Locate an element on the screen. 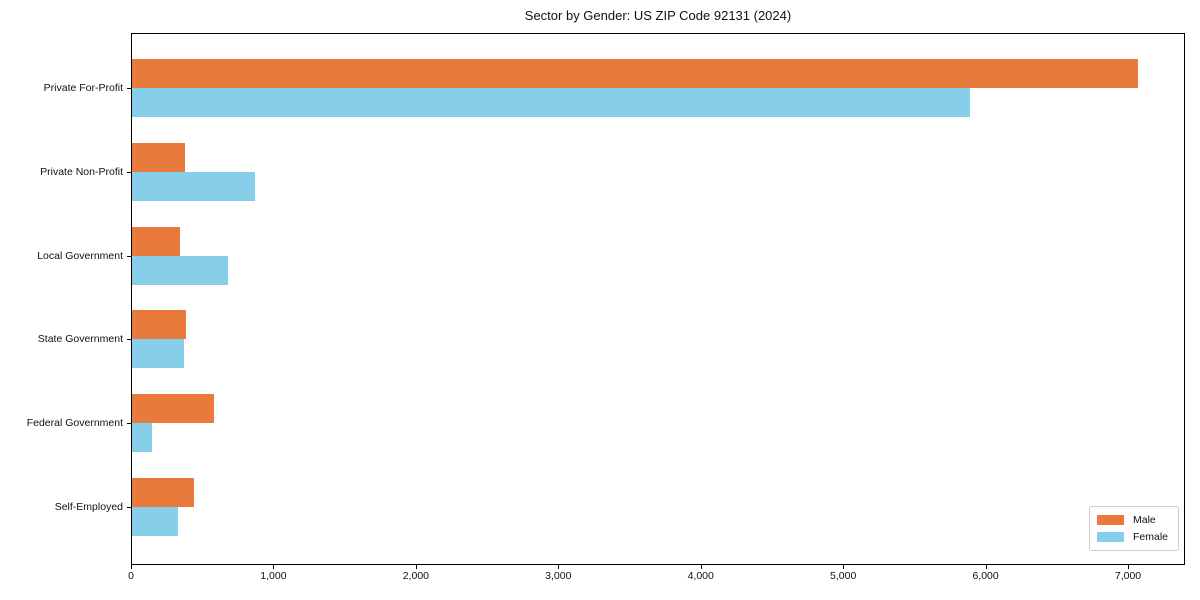 The width and height of the screenshot is (1200, 600). y-tick-state-government is located at coordinates (129, 340).